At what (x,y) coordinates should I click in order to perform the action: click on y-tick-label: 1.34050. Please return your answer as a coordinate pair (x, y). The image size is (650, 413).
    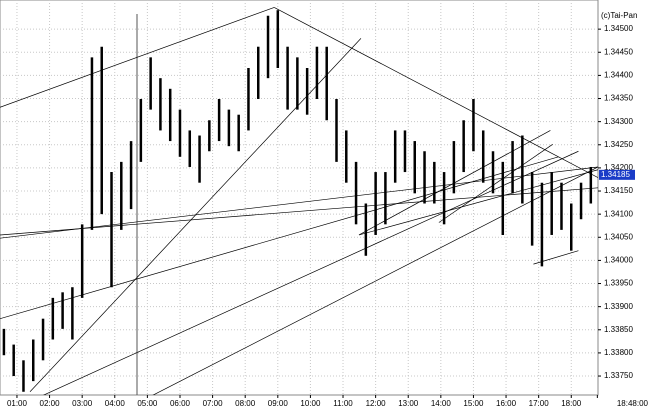
    Looking at the image, I should click on (618, 236).